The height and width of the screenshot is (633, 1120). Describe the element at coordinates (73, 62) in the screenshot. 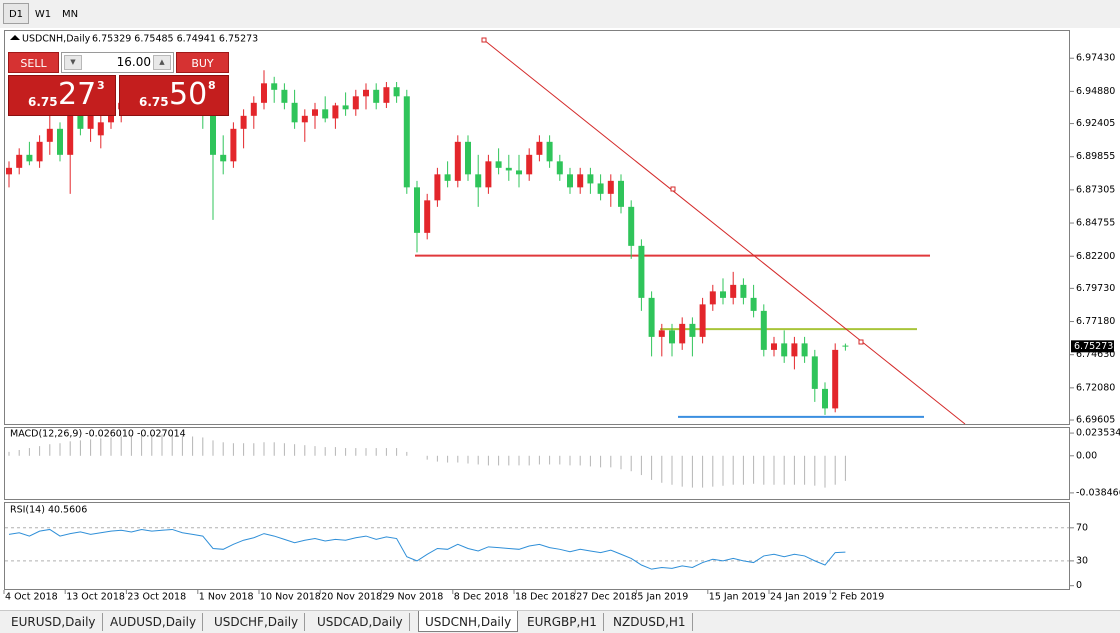

I see `decrease-lots: ▼` at that location.